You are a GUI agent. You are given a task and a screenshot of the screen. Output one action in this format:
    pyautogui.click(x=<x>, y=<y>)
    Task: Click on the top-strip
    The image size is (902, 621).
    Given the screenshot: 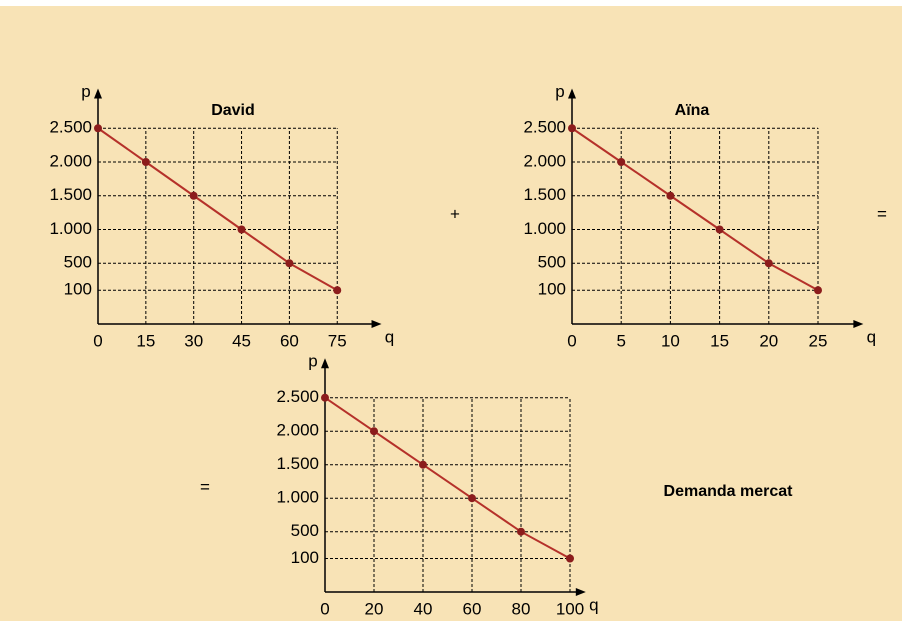 What is the action you would take?
    pyautogui.click(x=451, y=3)
    